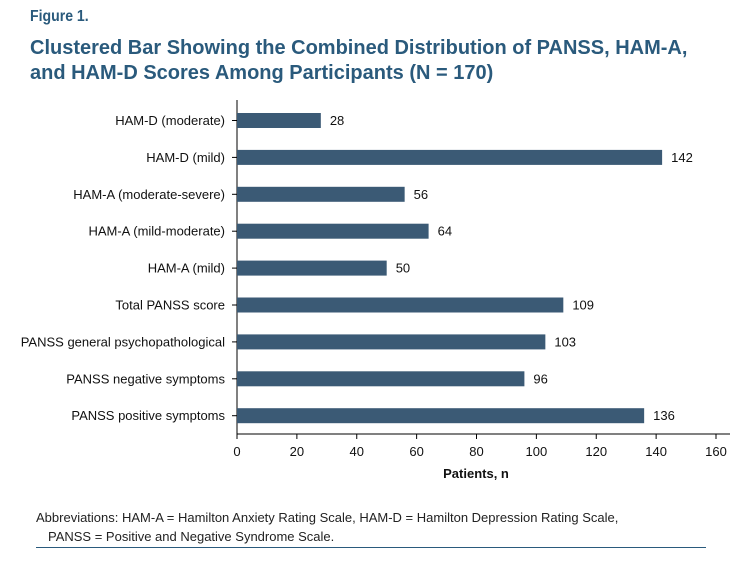 The height and width of the screenshot is (562, 743). Describe the element at coordinates (337, 120) in the screenshot. I see `data-label: 28` at that location.